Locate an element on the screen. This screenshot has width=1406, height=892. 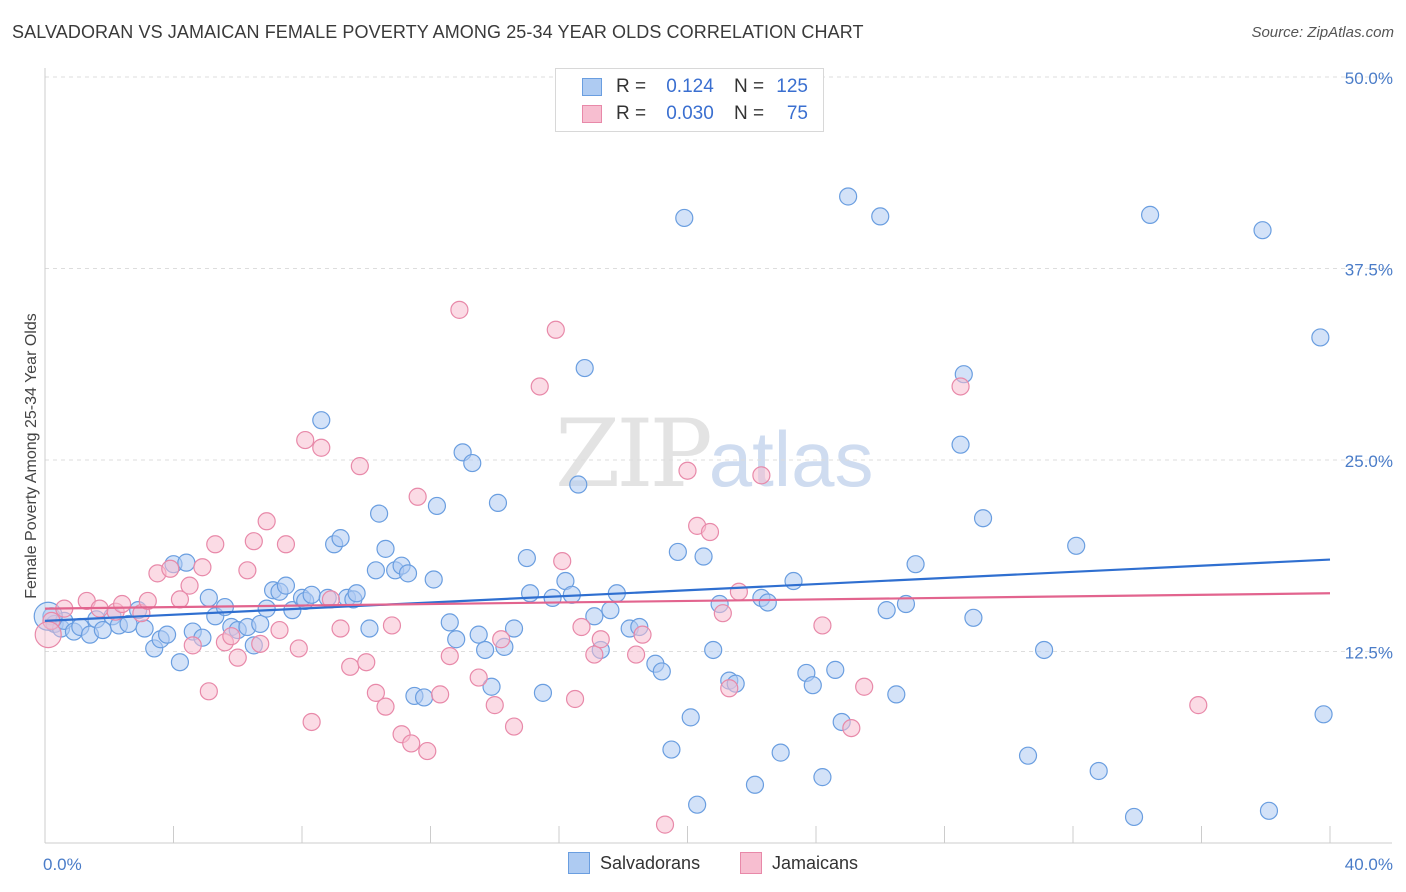
y-tick-label: 50.0% is located at coordinates (1369, 78).